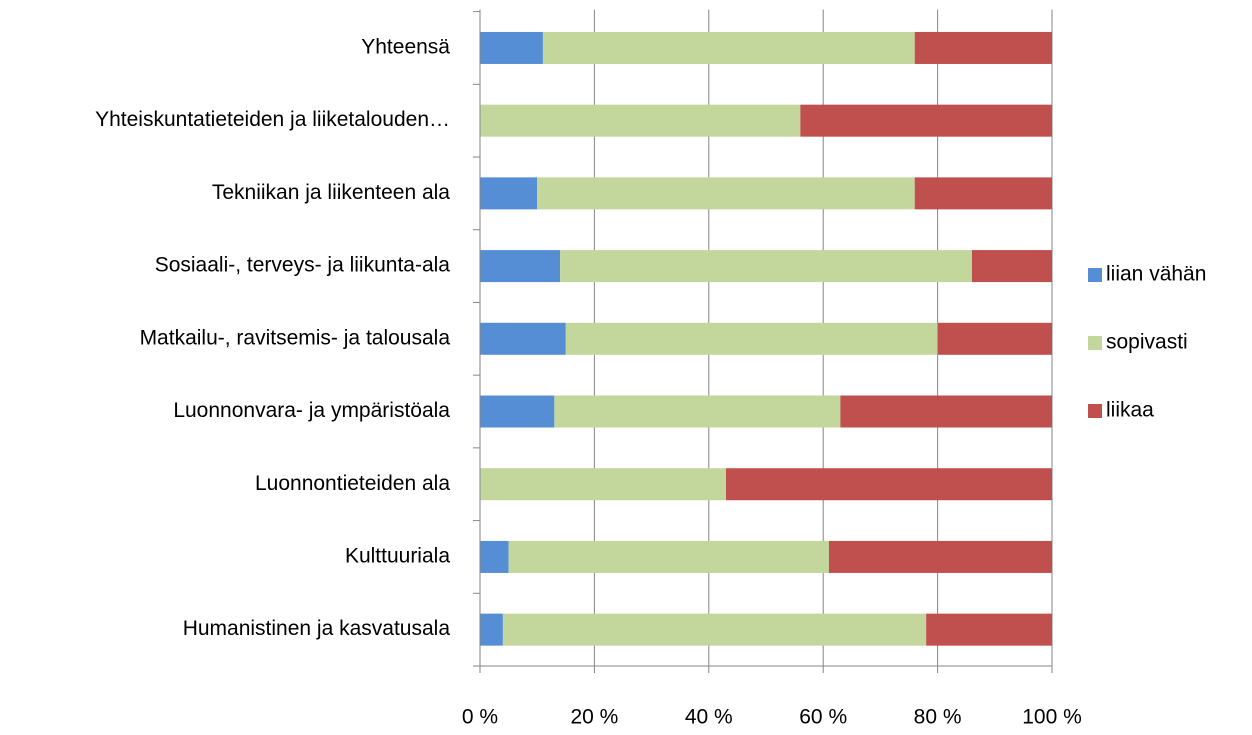  What do you see at coordinates (594, 717) in the screenshot?
I see `x-tick-label: 20 %` at bounding box center [594, 717].